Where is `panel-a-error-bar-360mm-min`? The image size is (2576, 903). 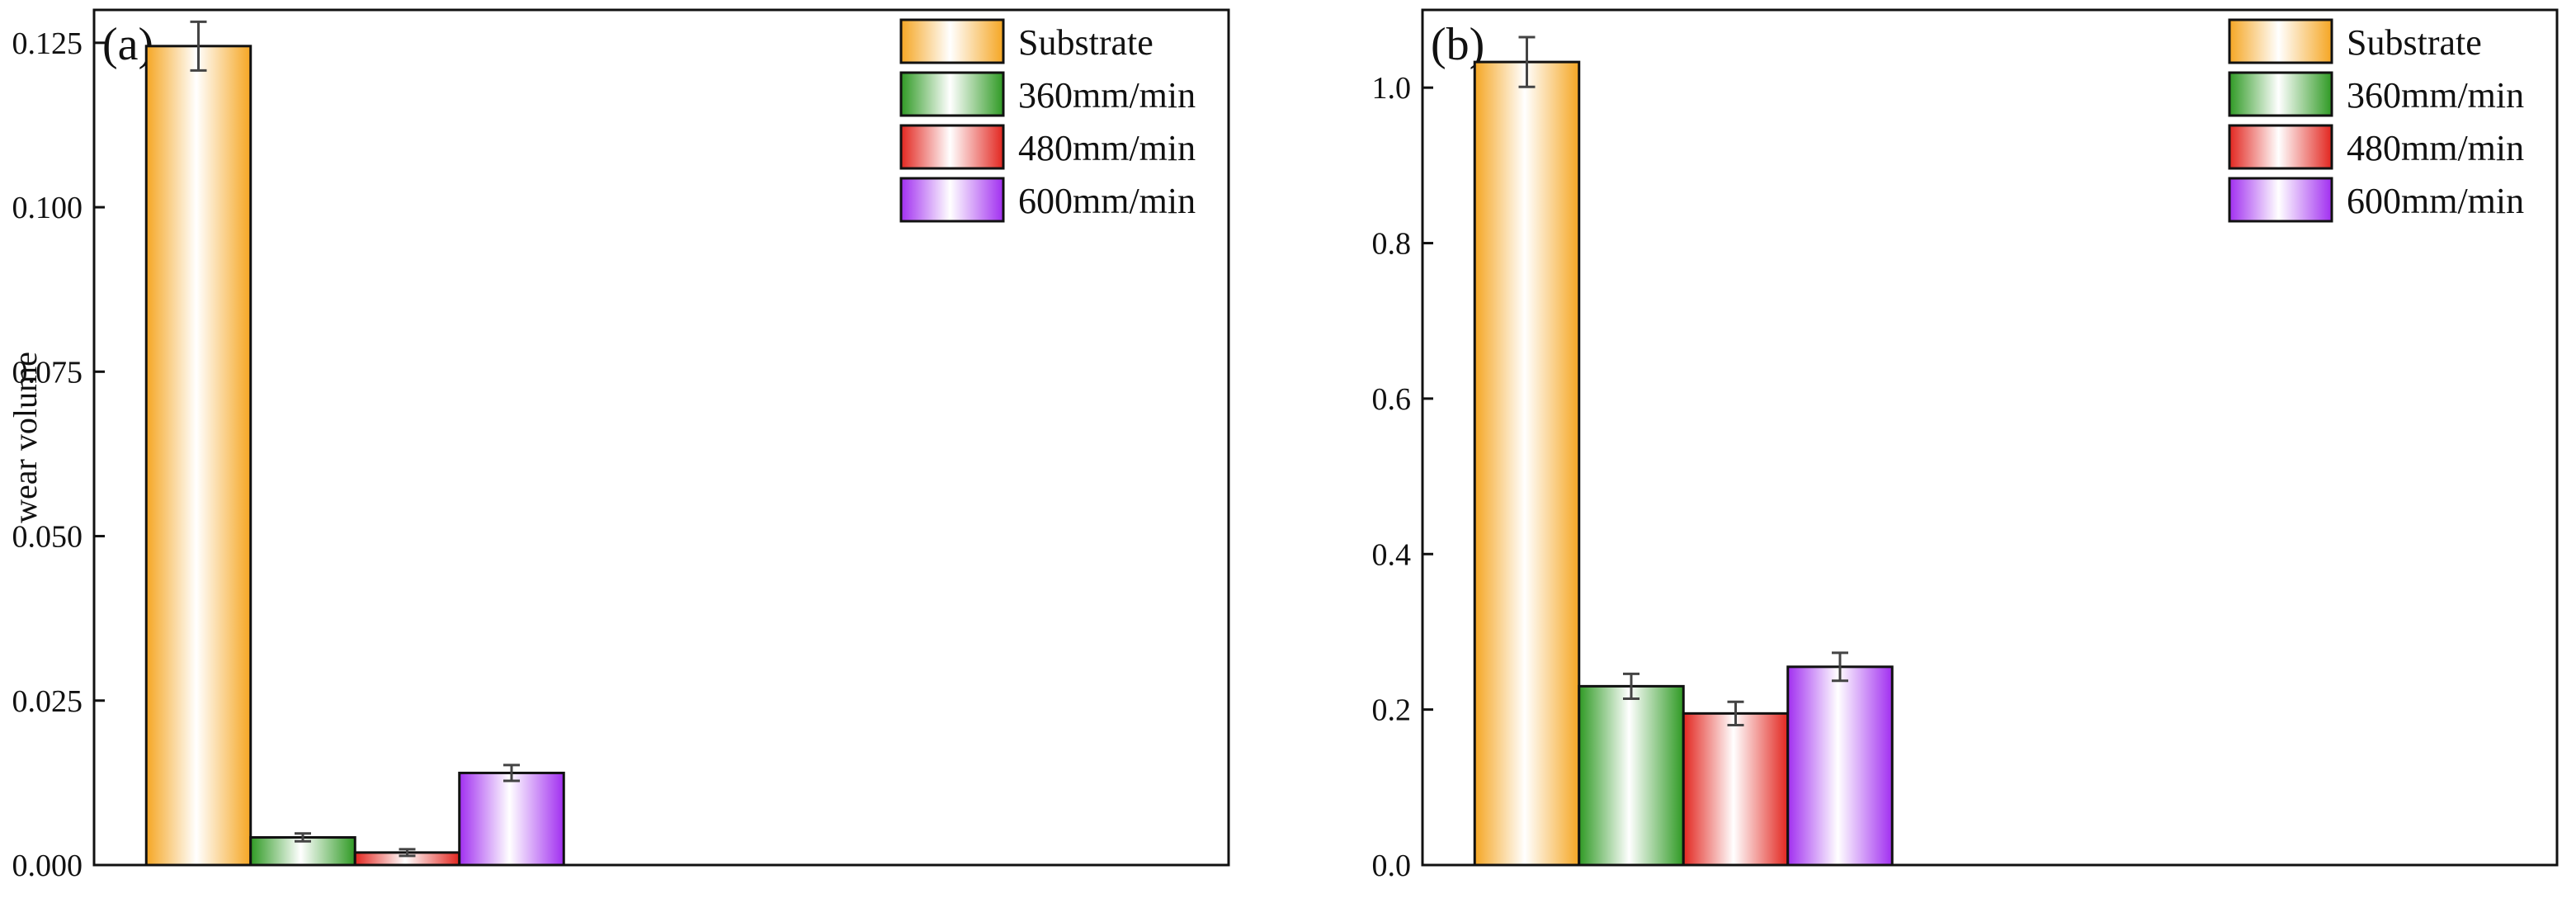 panel-a-error-bar-360mm-min is located at coordinates (303, 837).